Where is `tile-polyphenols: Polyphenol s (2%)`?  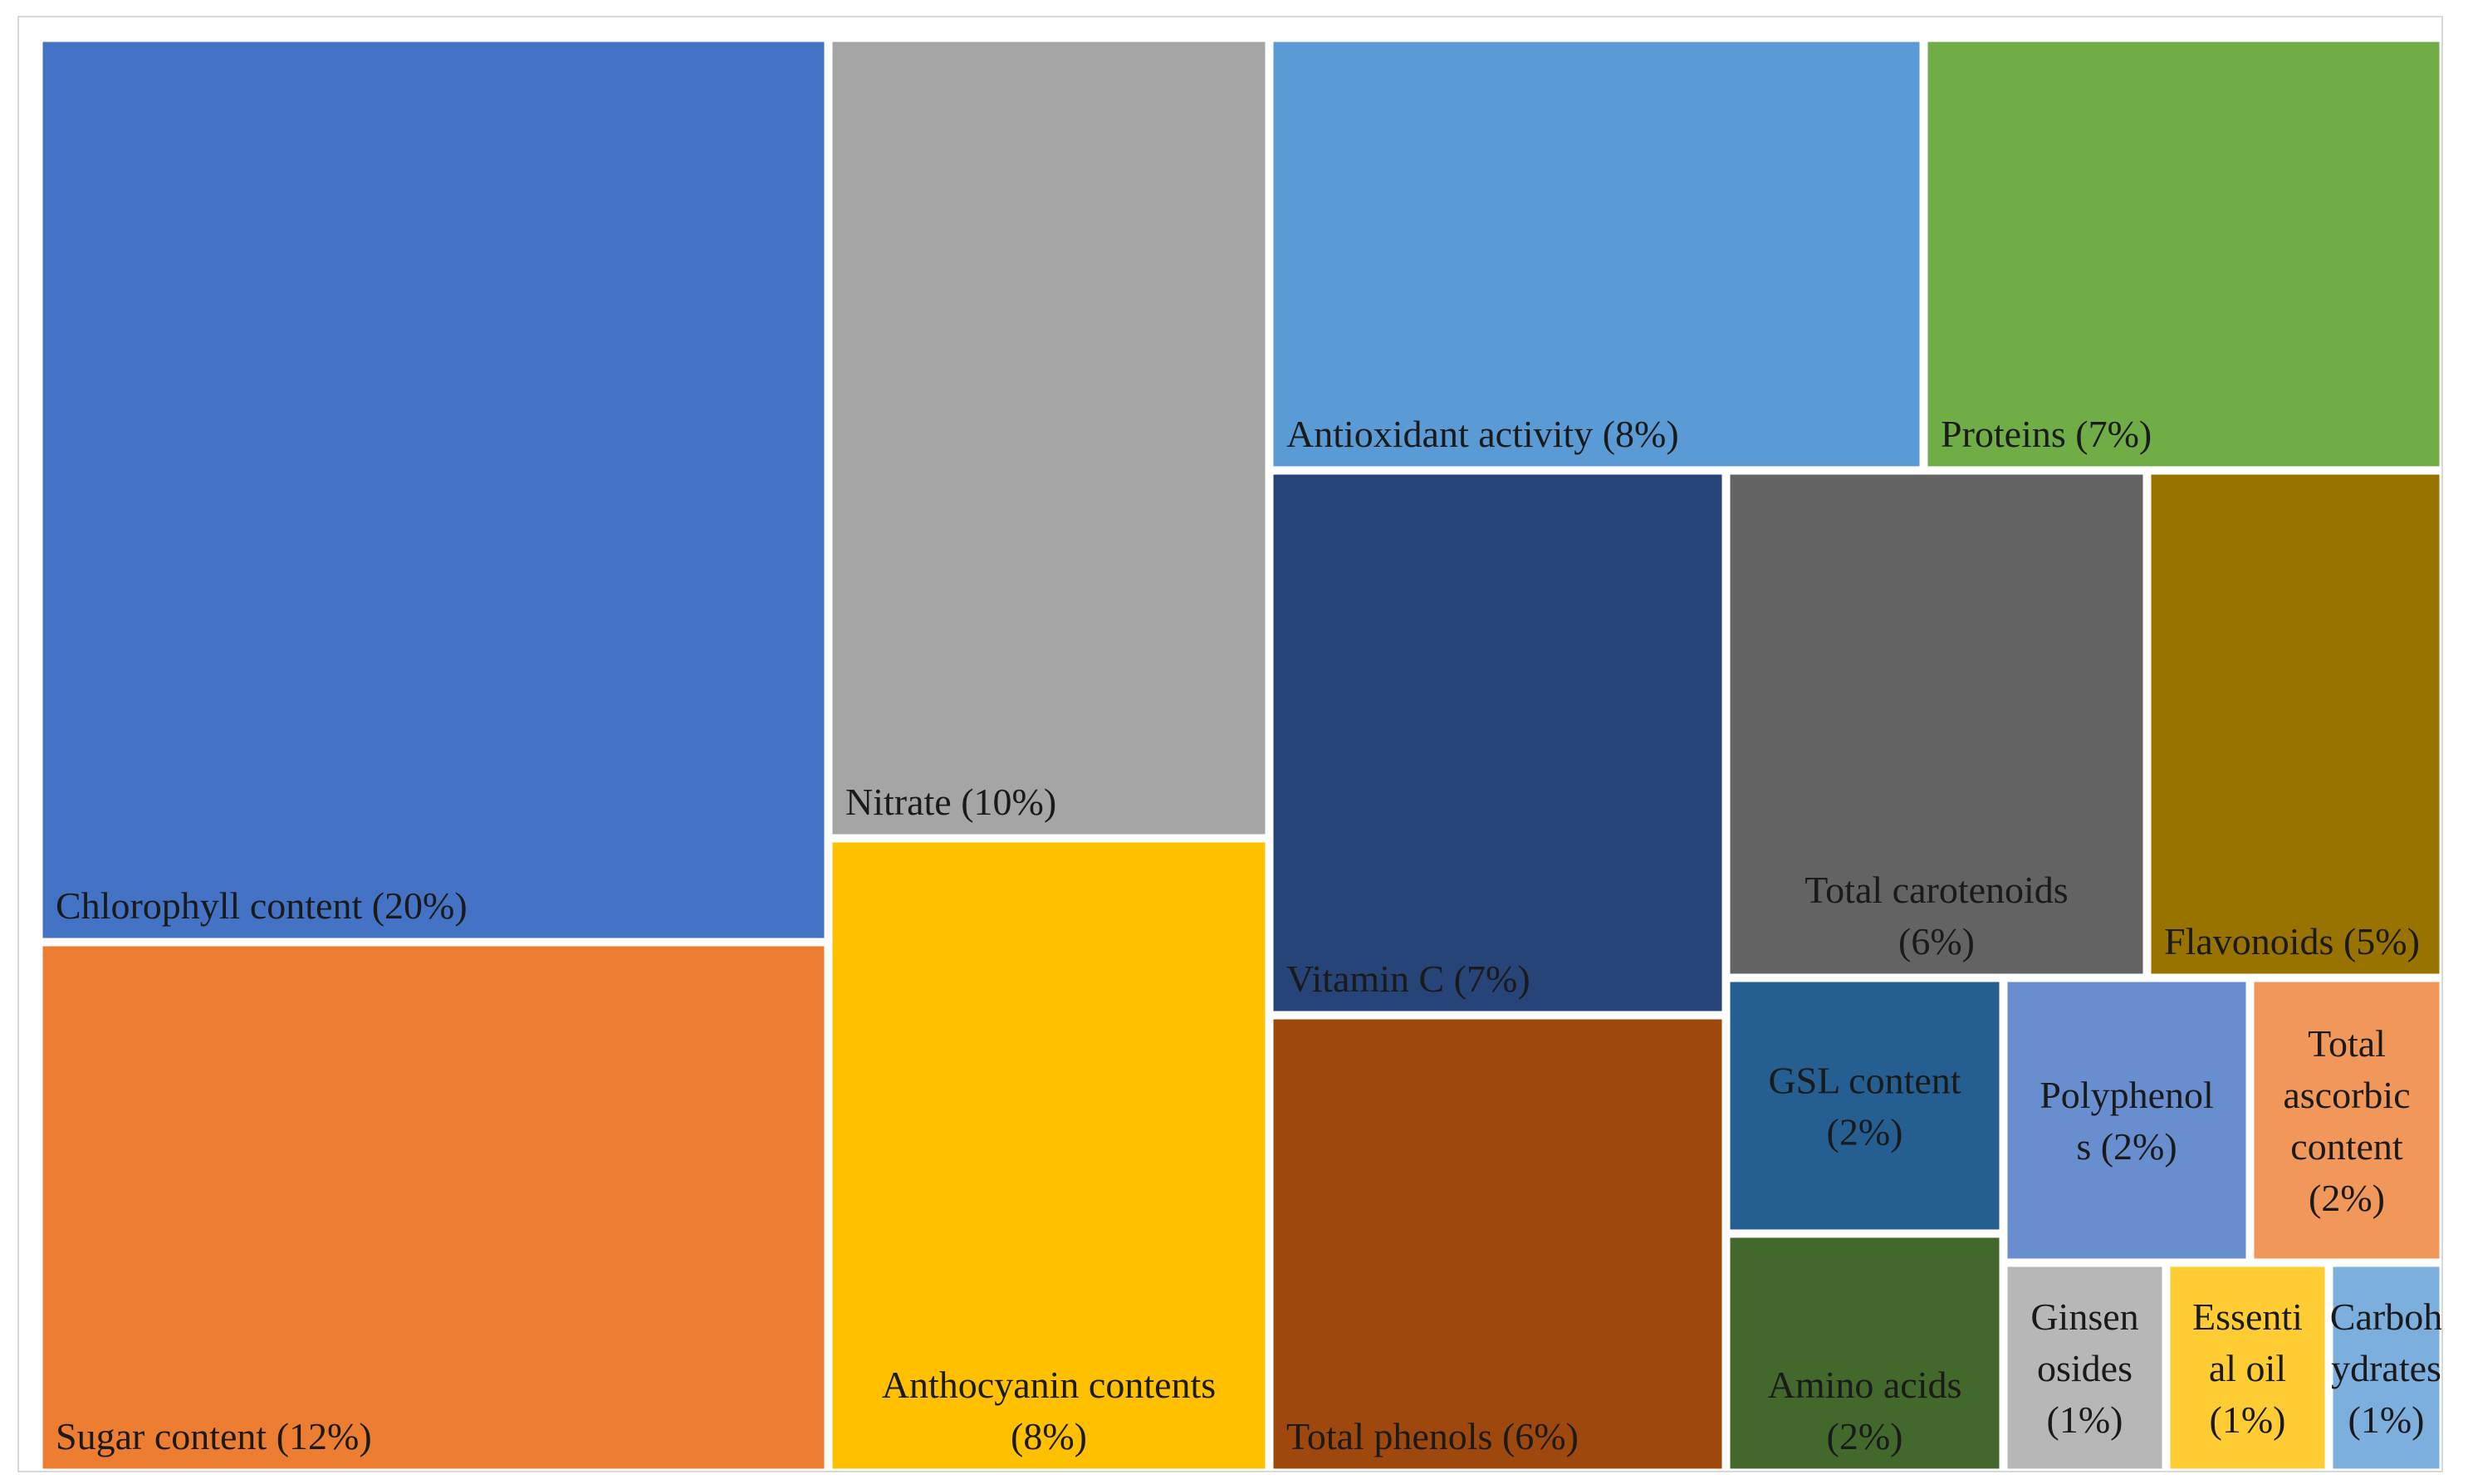
tile-polyphenols: Polyphenol s (2%) is located at coordinates (2126, 1120).